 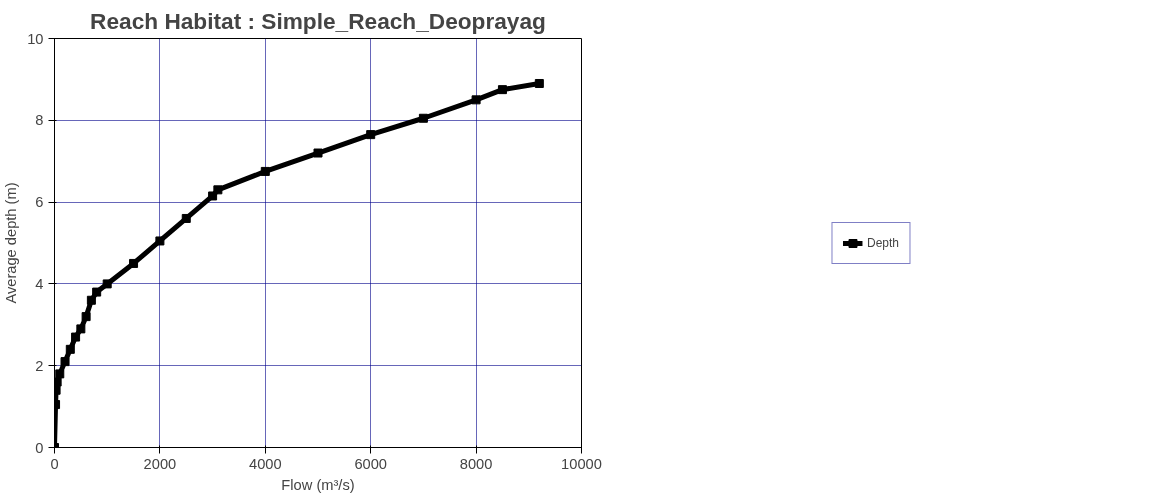 I want to click on y-tick-label: 2, so click(x=39, y=365).